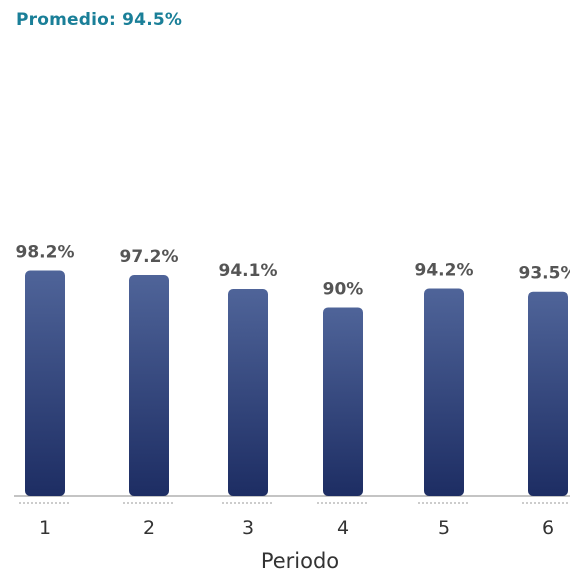 The width and height of the screenshot is (570, 571). I want to click on x-tick-label-6: 6, so click(548, 528).